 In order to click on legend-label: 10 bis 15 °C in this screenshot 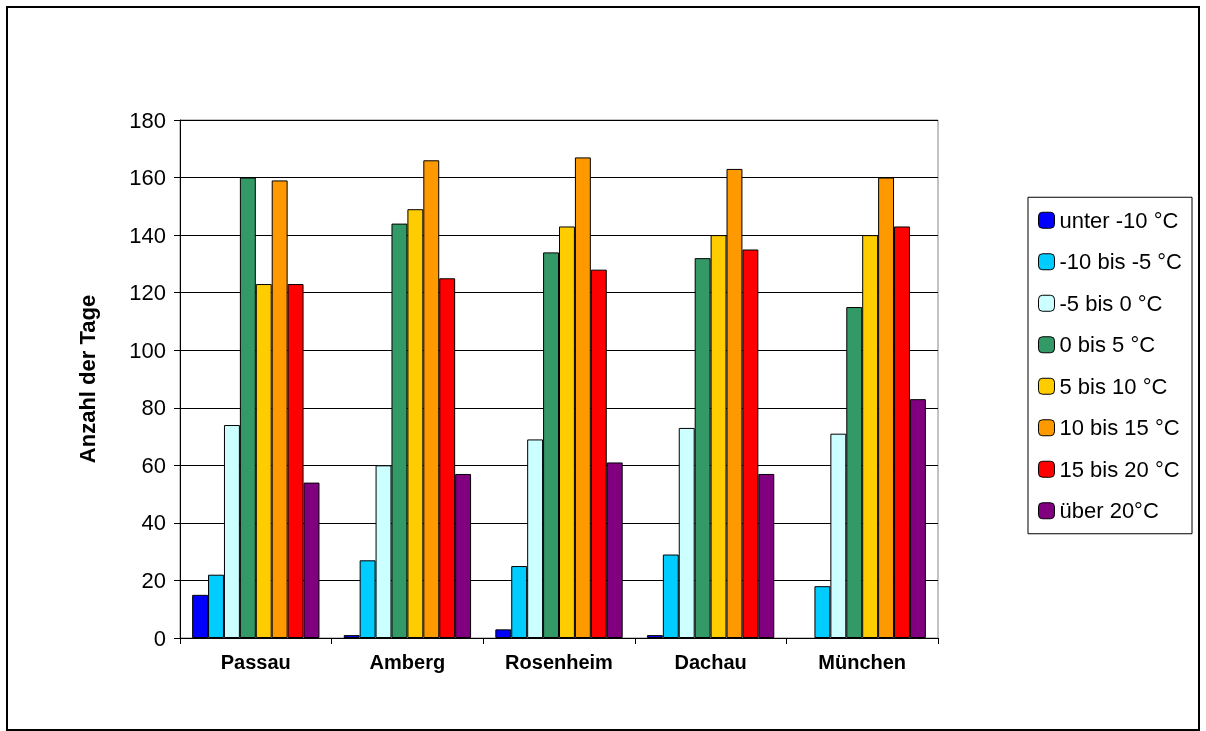, I will do `click(1119, 428)`.